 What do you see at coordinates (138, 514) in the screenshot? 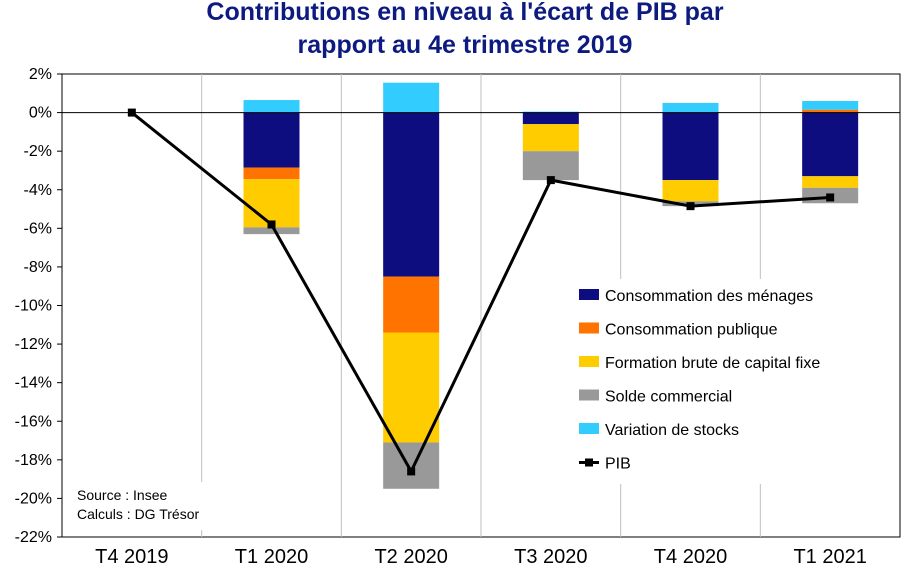
I see `source-note: Calculs : DG Trésor` at bounding box center [138, 514].